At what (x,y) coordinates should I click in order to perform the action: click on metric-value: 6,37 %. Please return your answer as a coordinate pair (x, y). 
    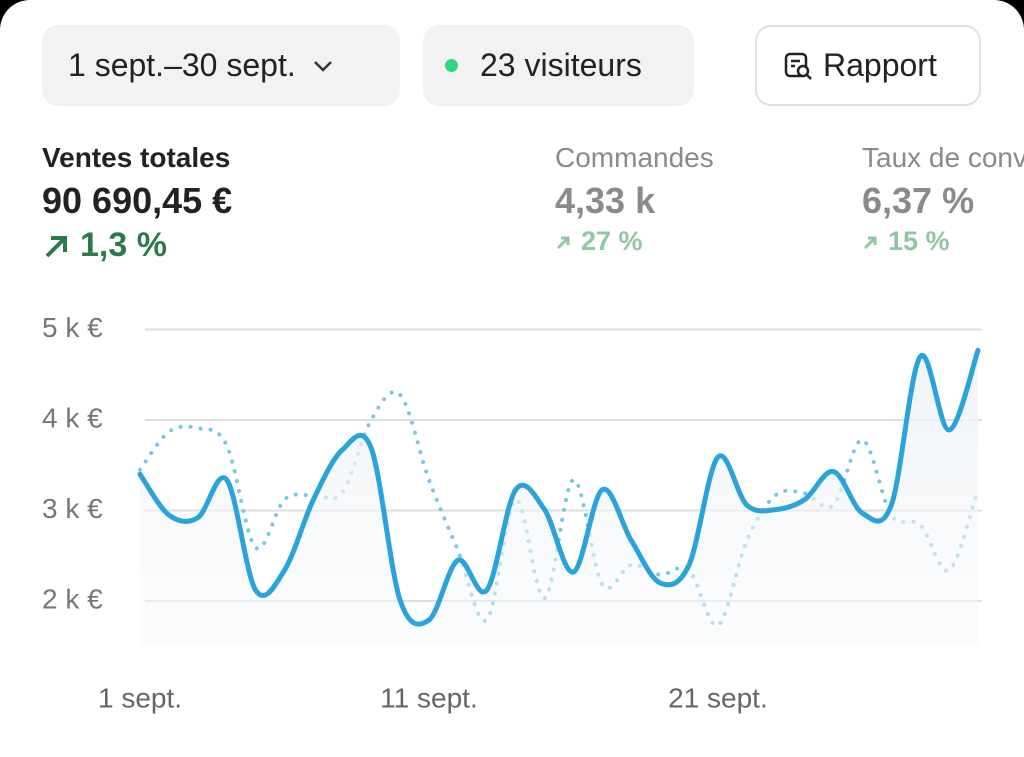
    Looking at the image, I should click on (918, 200).